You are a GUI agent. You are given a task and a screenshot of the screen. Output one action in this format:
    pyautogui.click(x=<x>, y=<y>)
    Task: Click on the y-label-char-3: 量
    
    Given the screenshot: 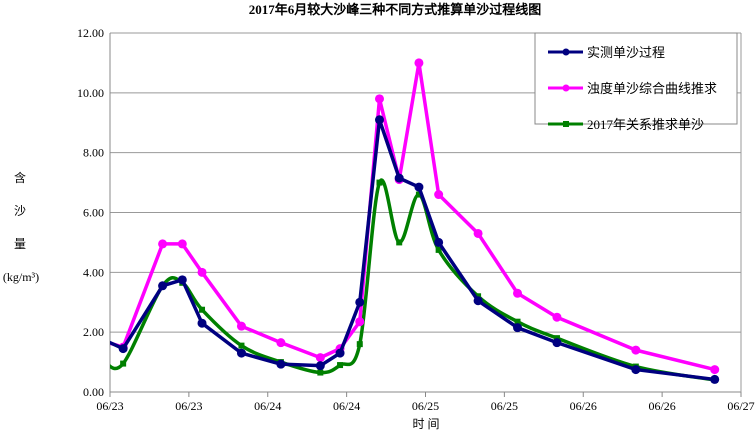 What is the action you would take?
    pyautogui.click(x=20, y=244)
    